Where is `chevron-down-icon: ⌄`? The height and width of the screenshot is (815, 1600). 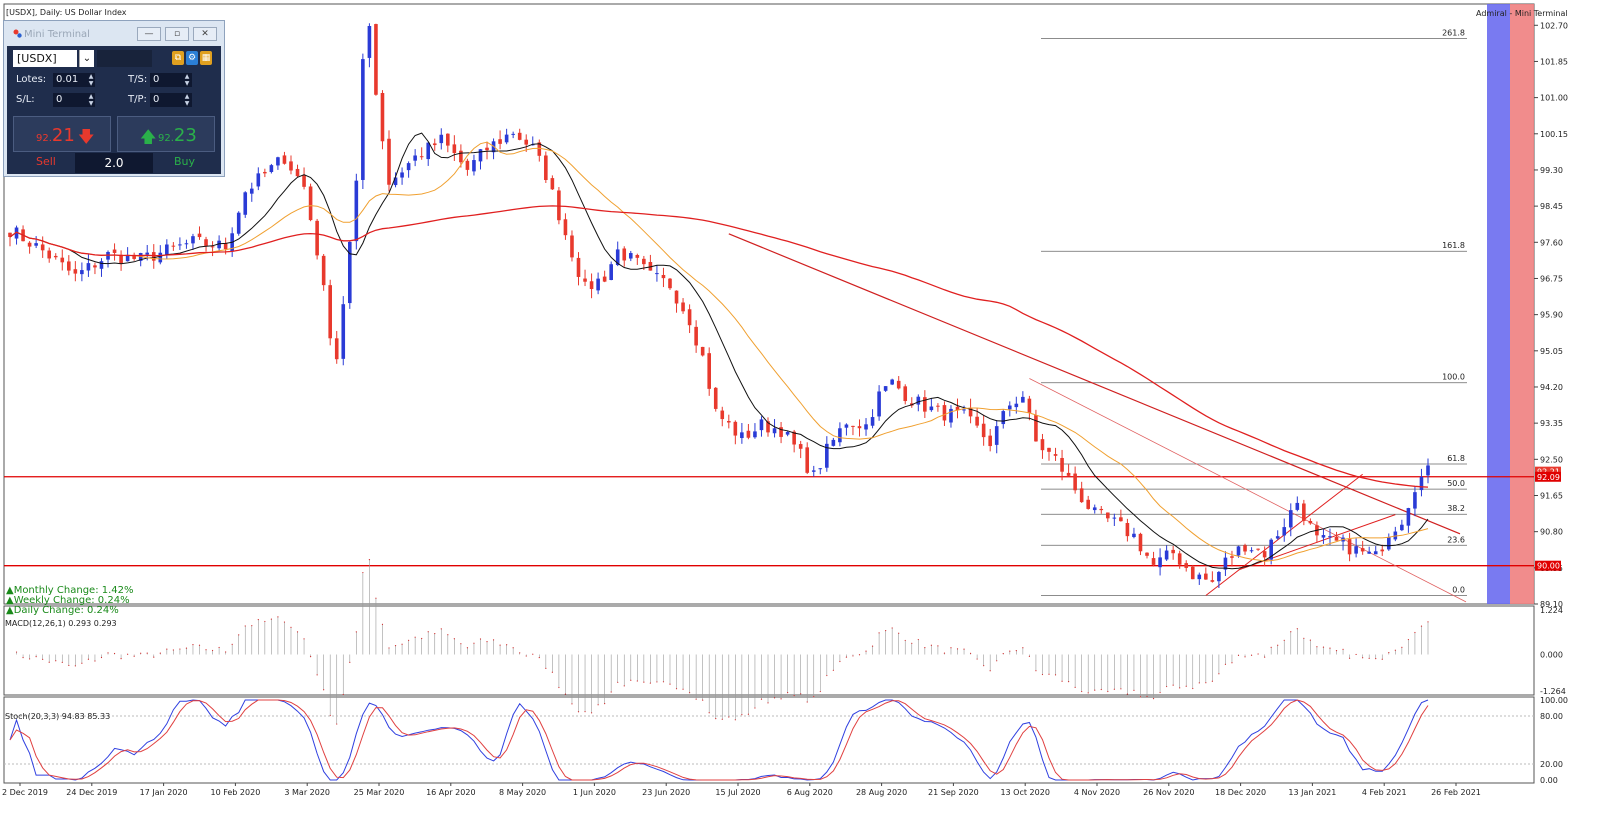
chevron-down-icon: ⌄ is located at coordinates (86, 58).